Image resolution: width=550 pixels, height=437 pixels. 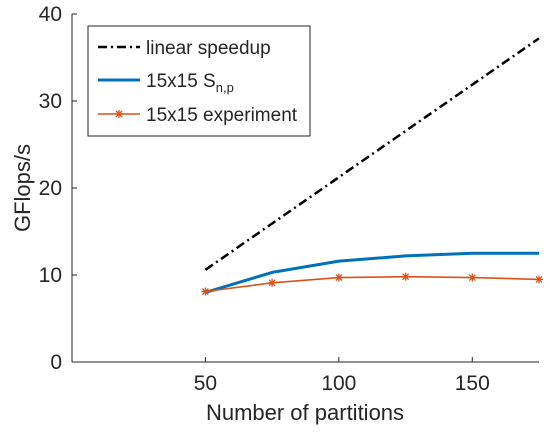 What do you see at coordinates (222, 115) in the screenshot?
I see `legend-label-experiment: 15x15 experiment` at bounding box center [222, 115].